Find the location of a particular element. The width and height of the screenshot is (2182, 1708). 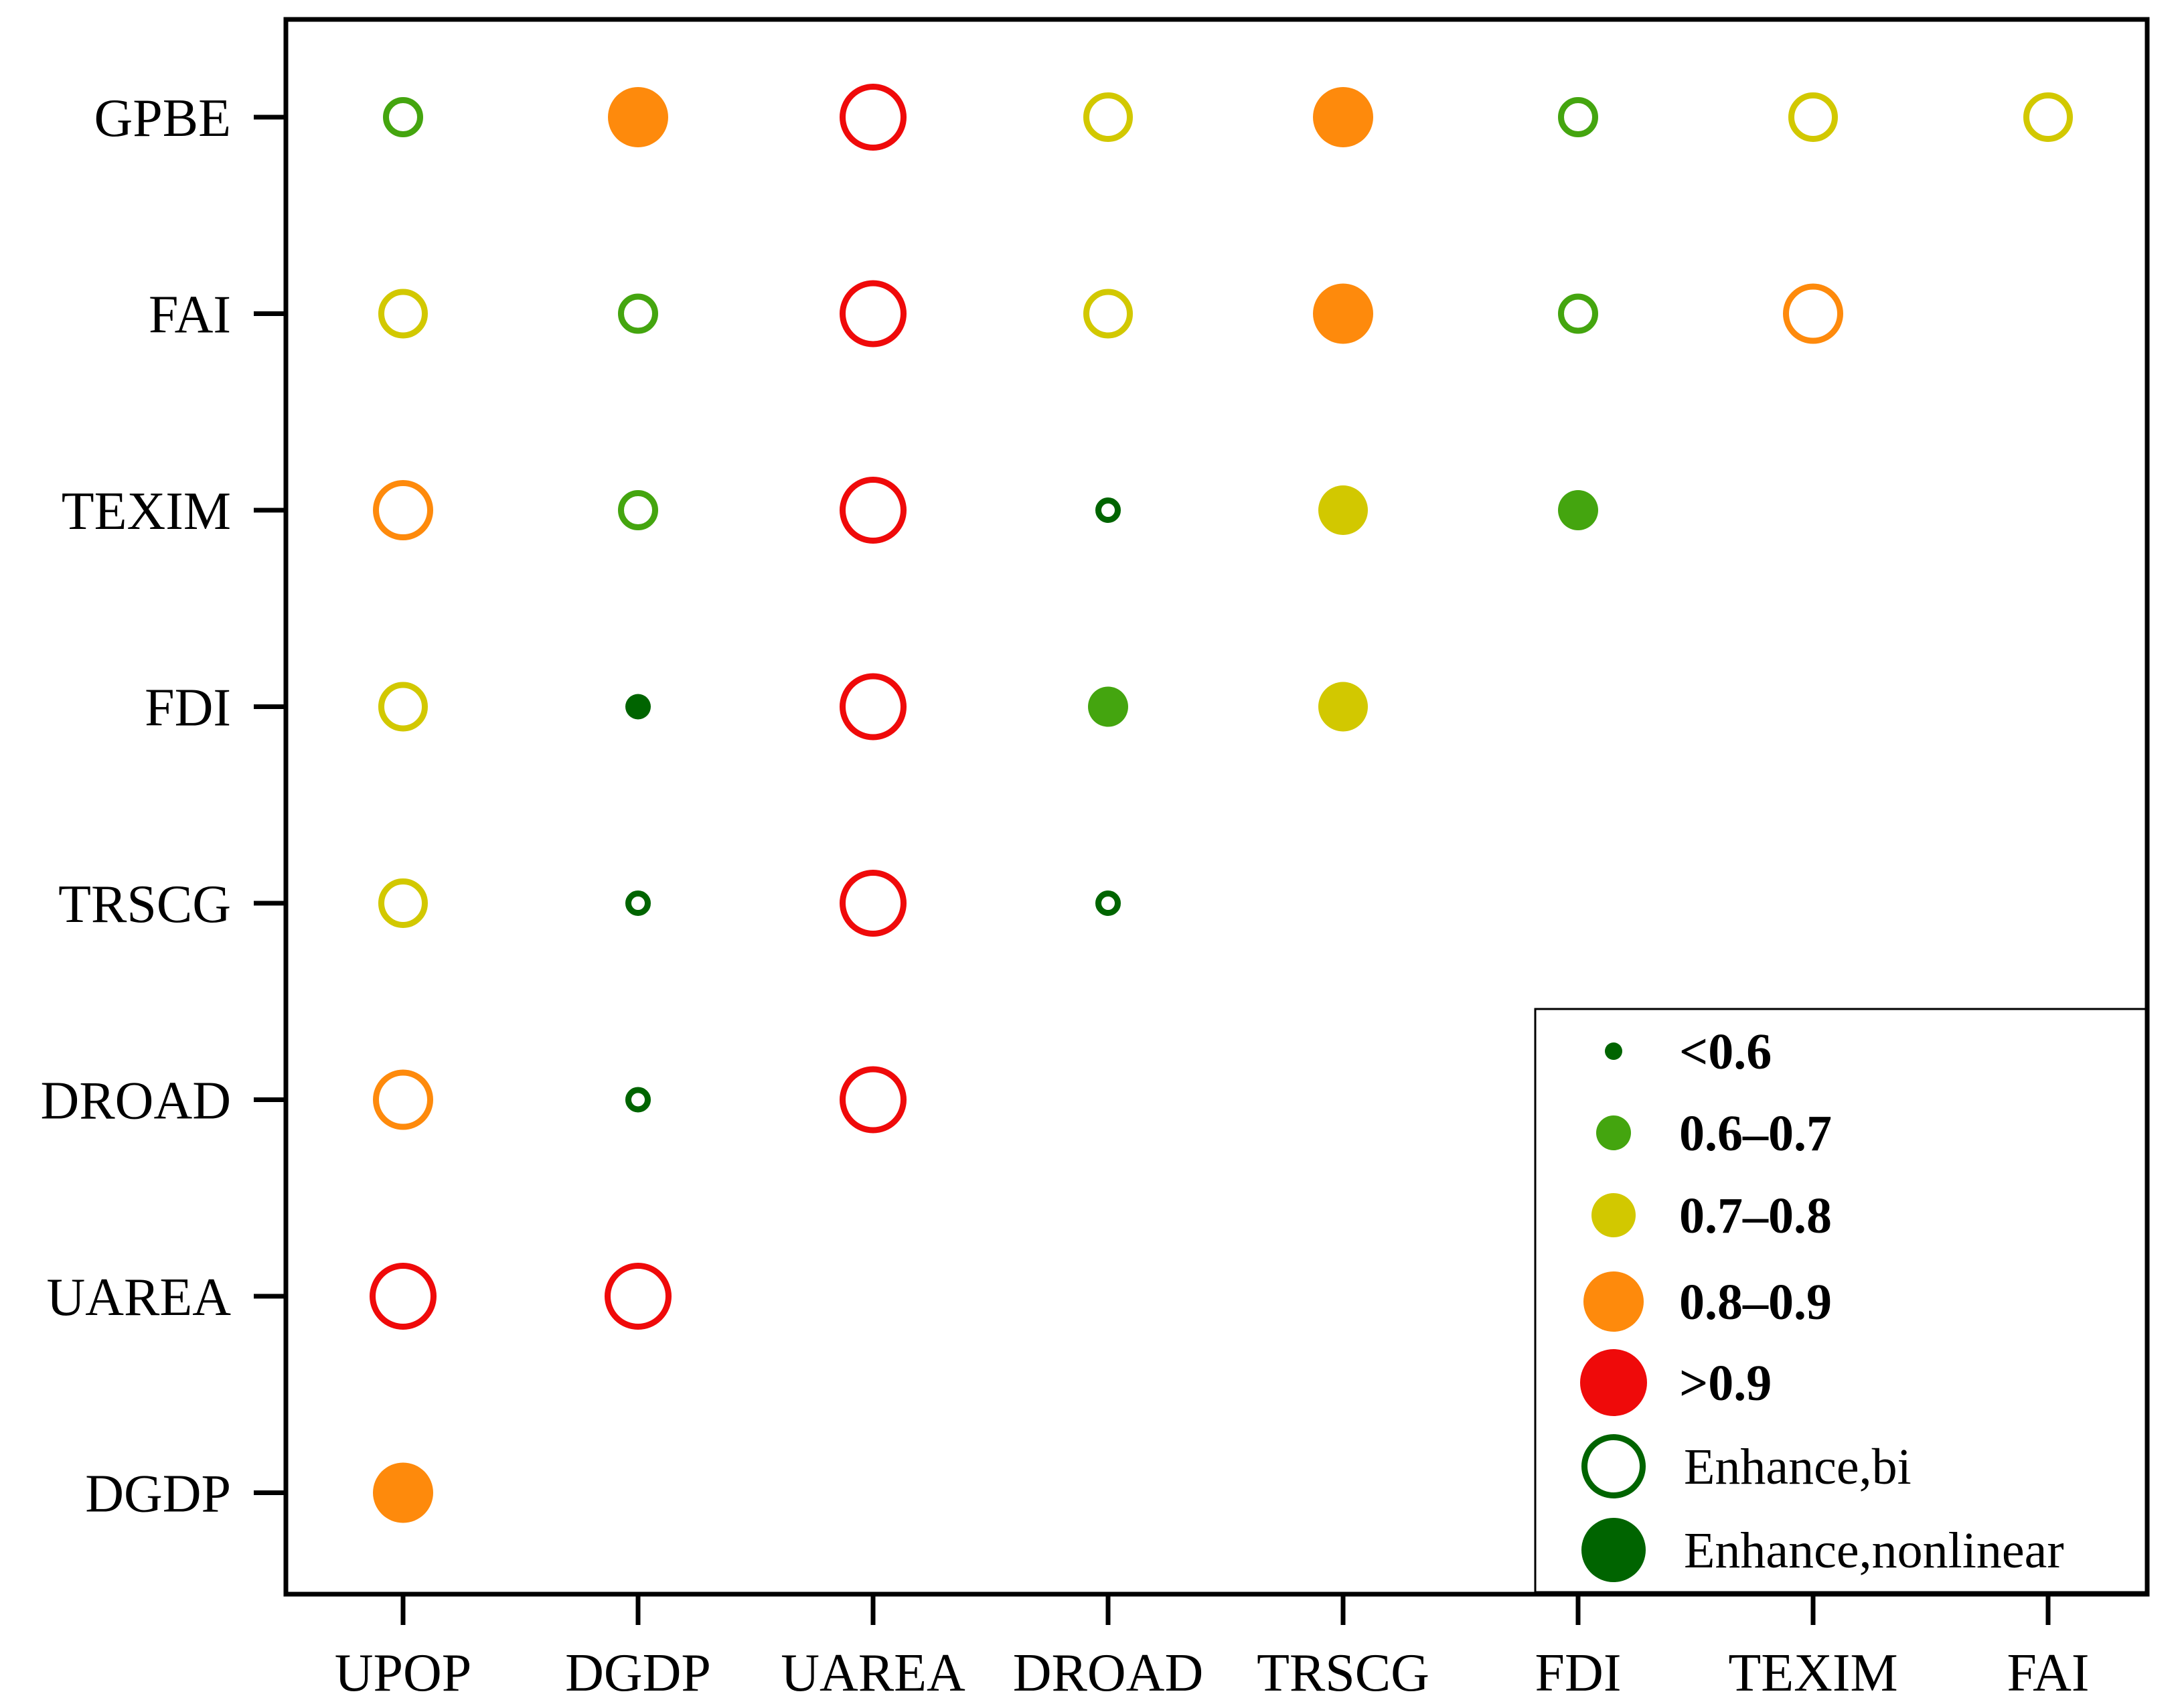

legend-label: Enhance,bi is located at coordinates (1798, 1467).